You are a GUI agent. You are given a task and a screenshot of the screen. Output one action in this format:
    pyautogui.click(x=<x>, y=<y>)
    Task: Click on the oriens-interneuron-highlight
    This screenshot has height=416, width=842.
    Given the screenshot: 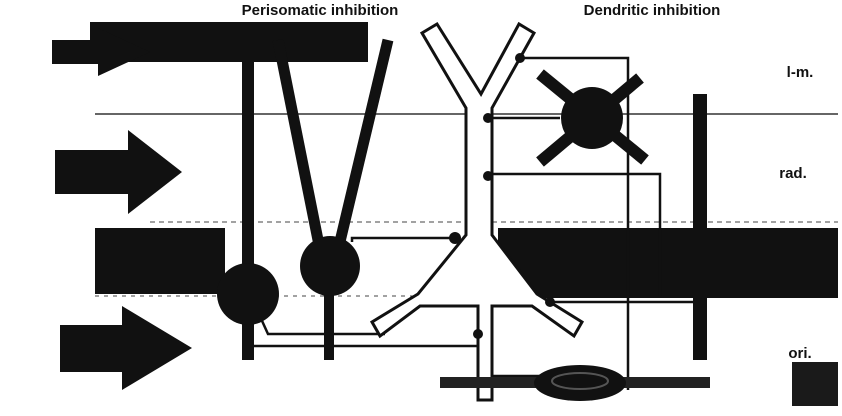 What is the action you would take?
    pyautogui.click(x=580, y=381)
    